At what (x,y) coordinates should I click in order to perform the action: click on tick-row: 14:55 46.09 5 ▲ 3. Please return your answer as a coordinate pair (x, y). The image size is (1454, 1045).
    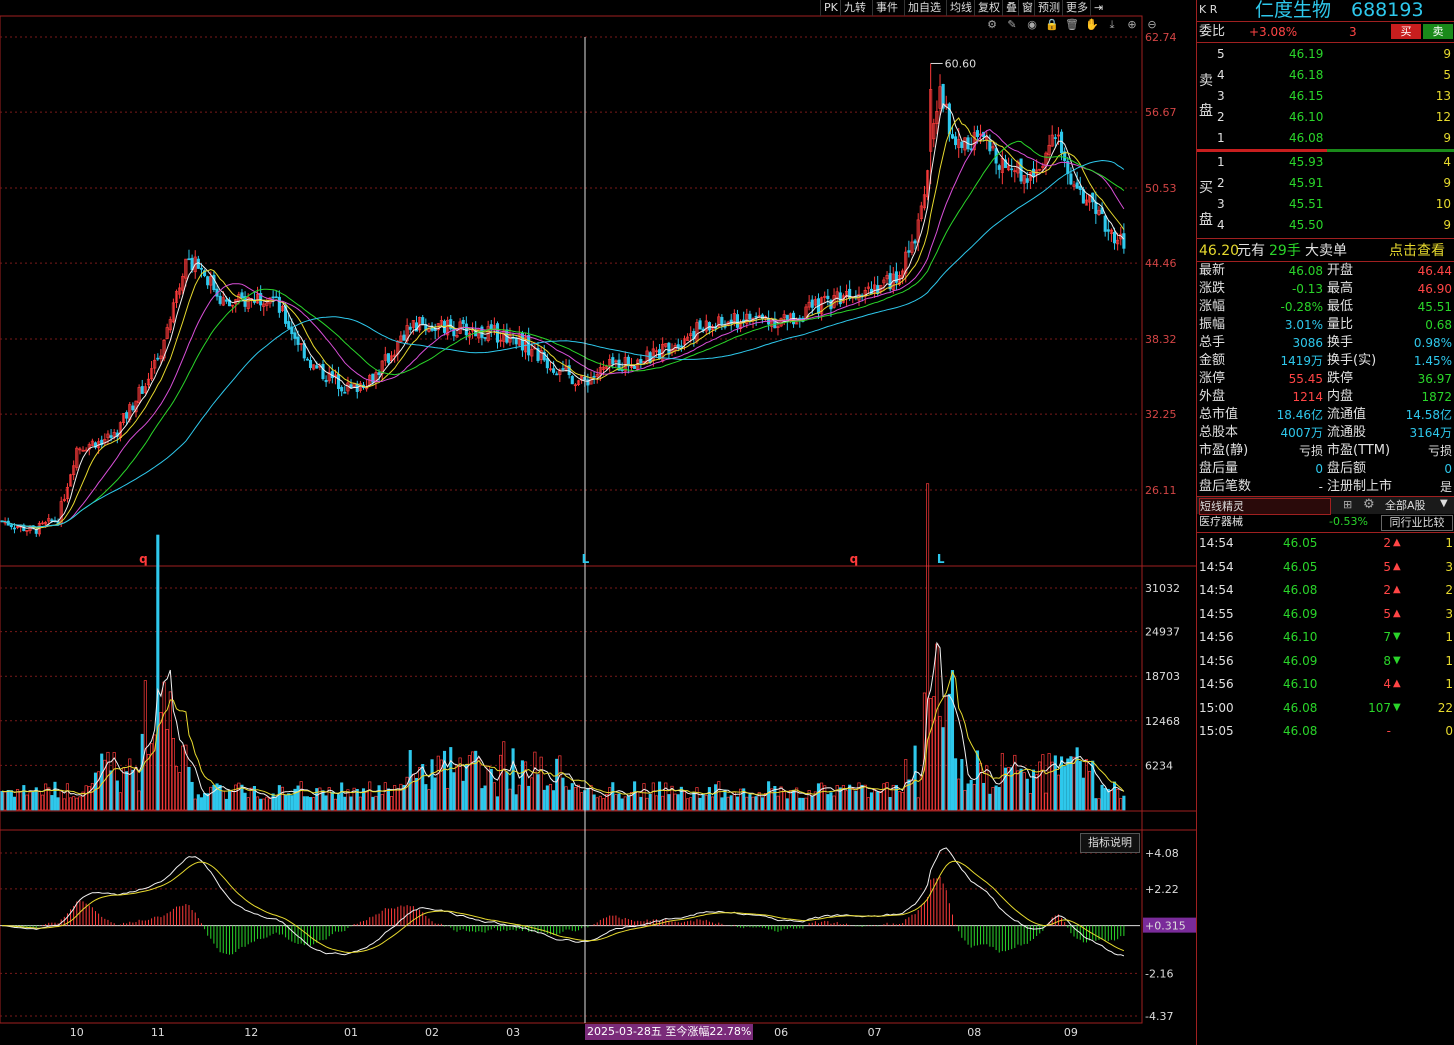
    Looking at the image, I should click on (1325, 614).